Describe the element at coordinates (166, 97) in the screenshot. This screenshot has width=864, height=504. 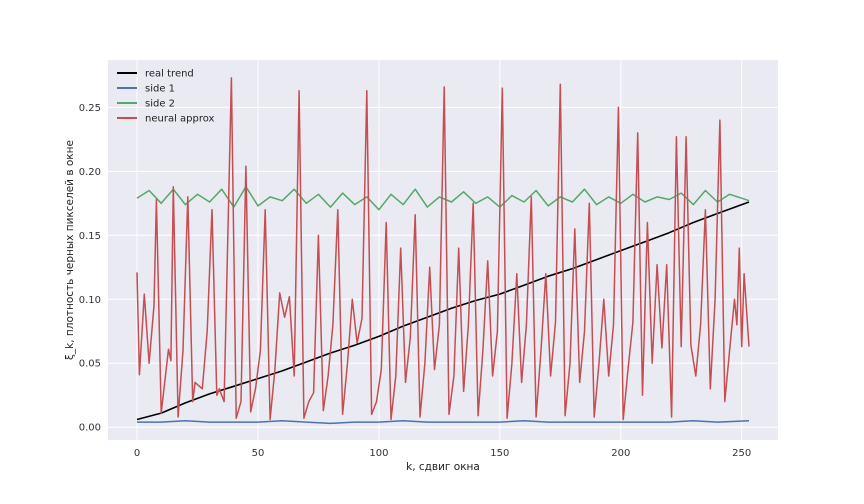
I see `legend: real trend side 1 side 2 neural approx` at that location.